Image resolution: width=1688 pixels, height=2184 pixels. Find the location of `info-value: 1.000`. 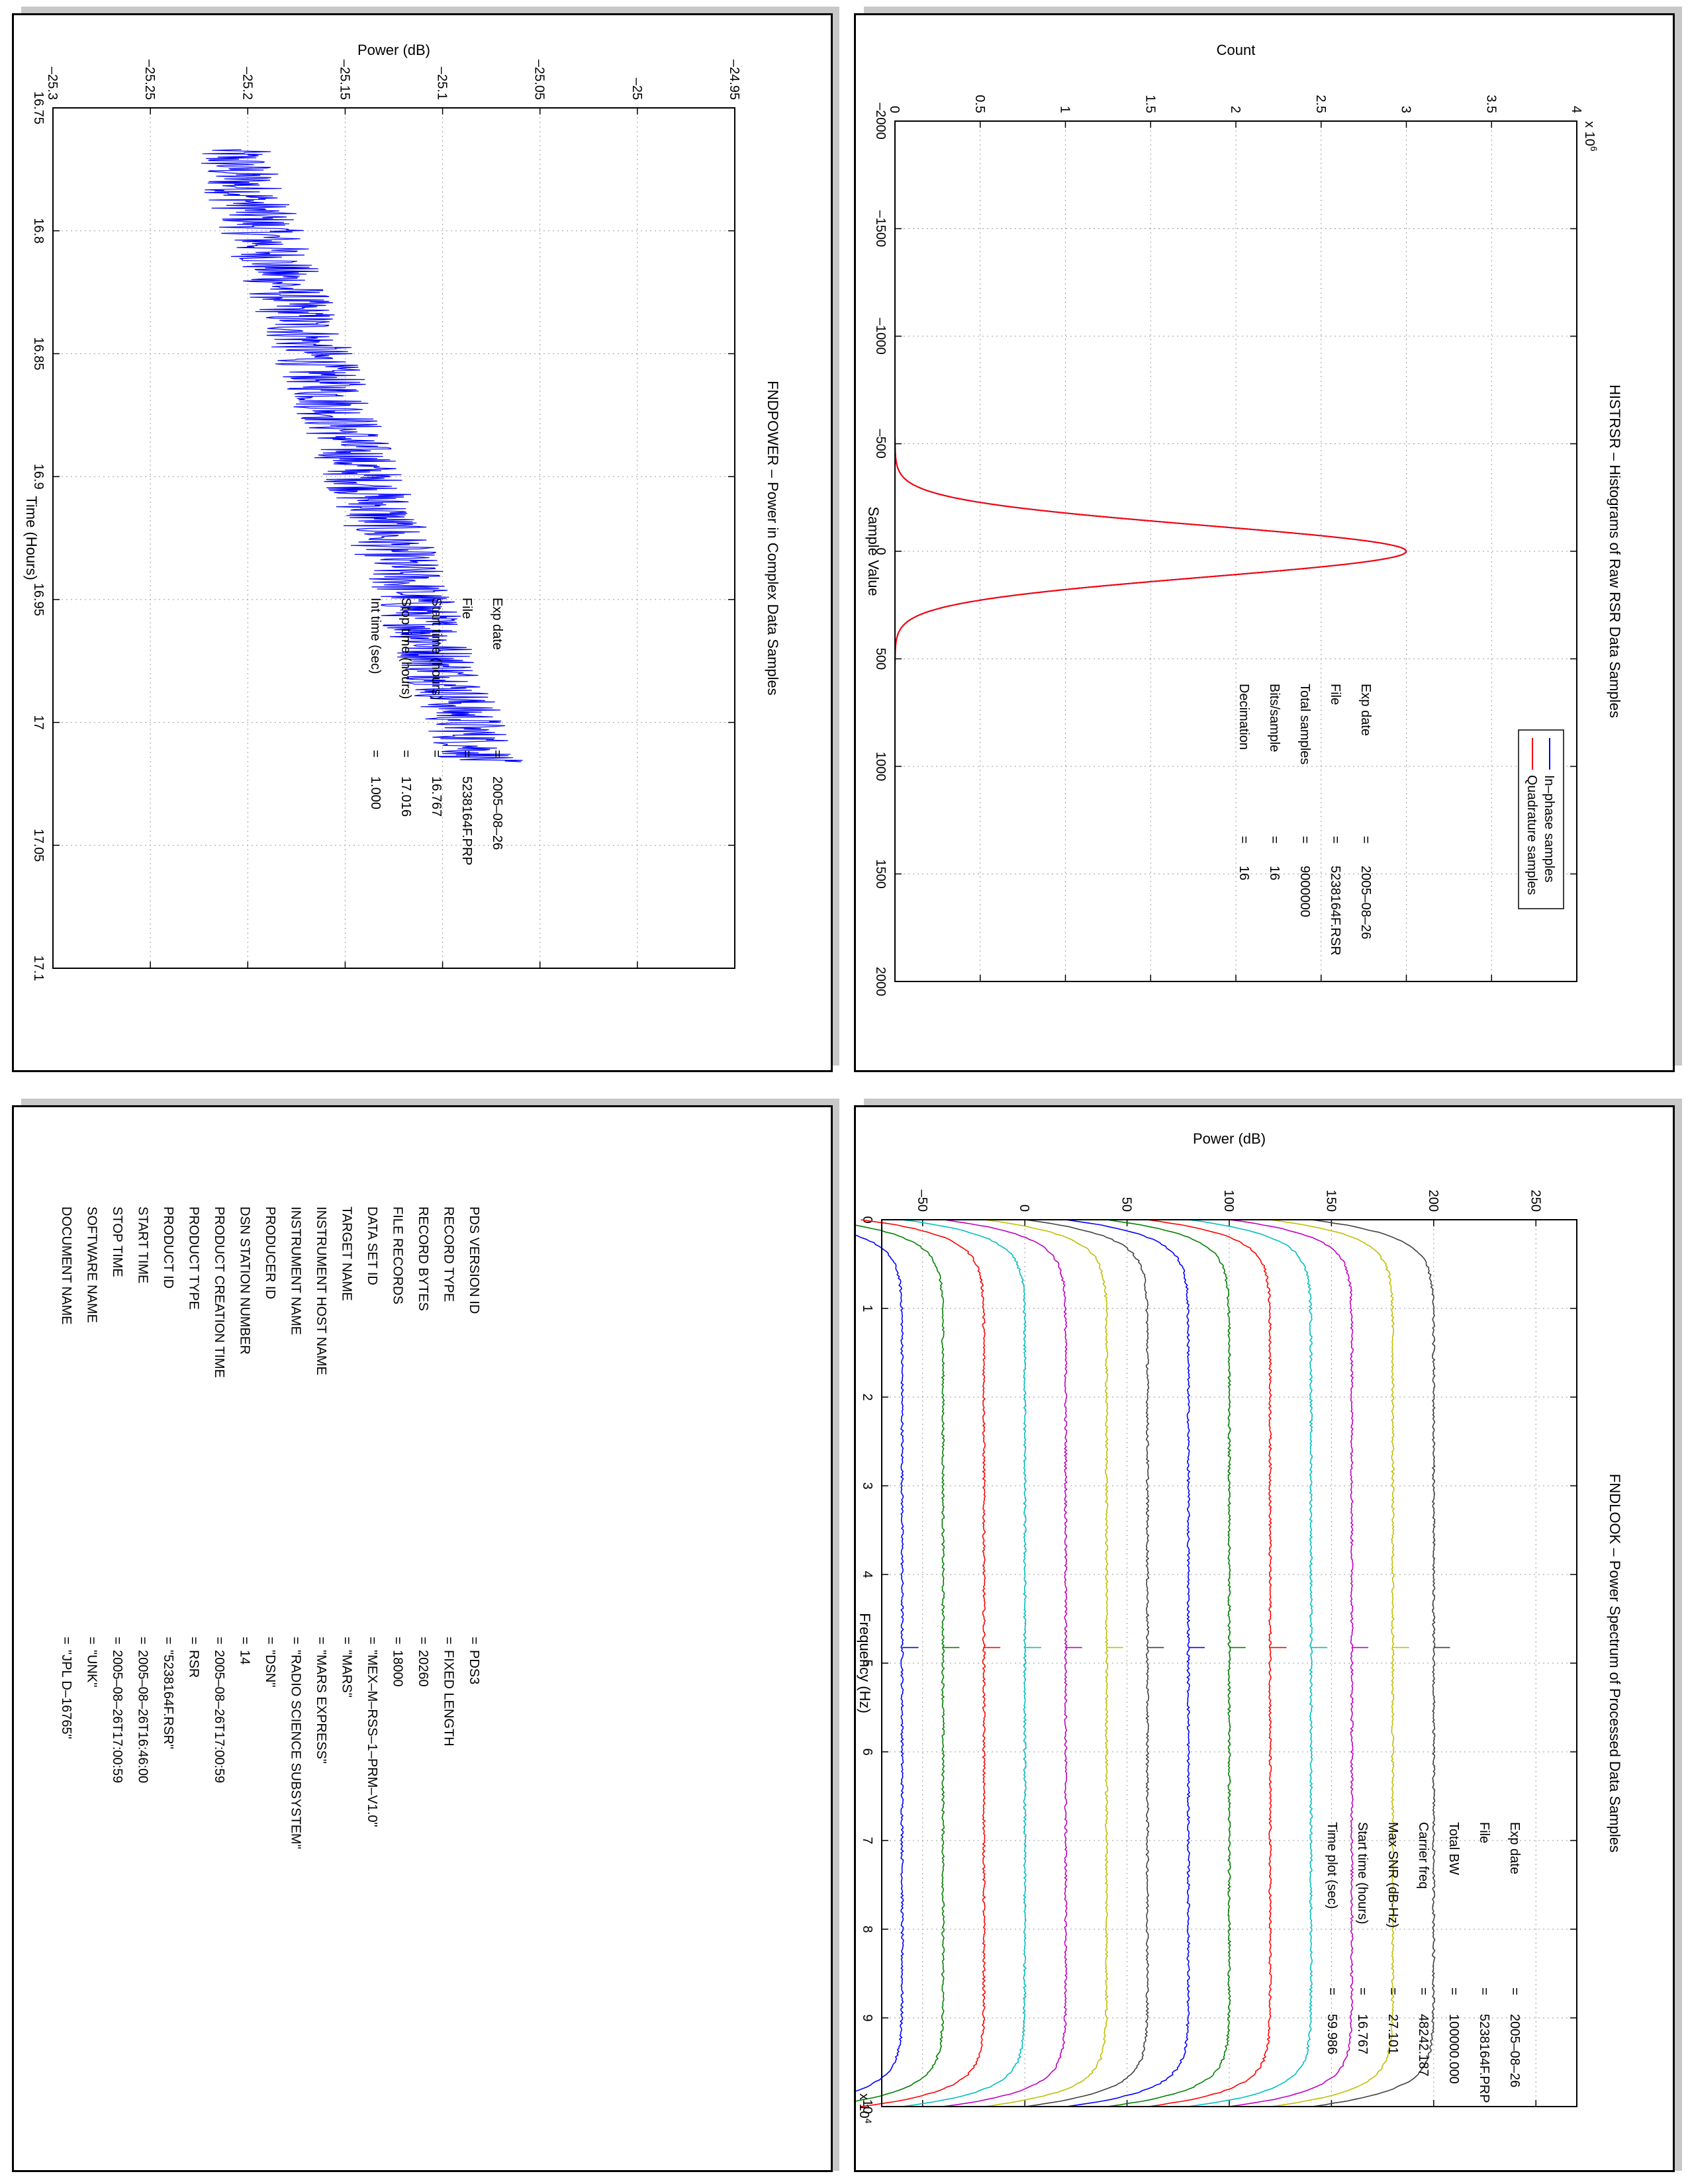

info-value: 1.000 is located at coordinates (375, 792).